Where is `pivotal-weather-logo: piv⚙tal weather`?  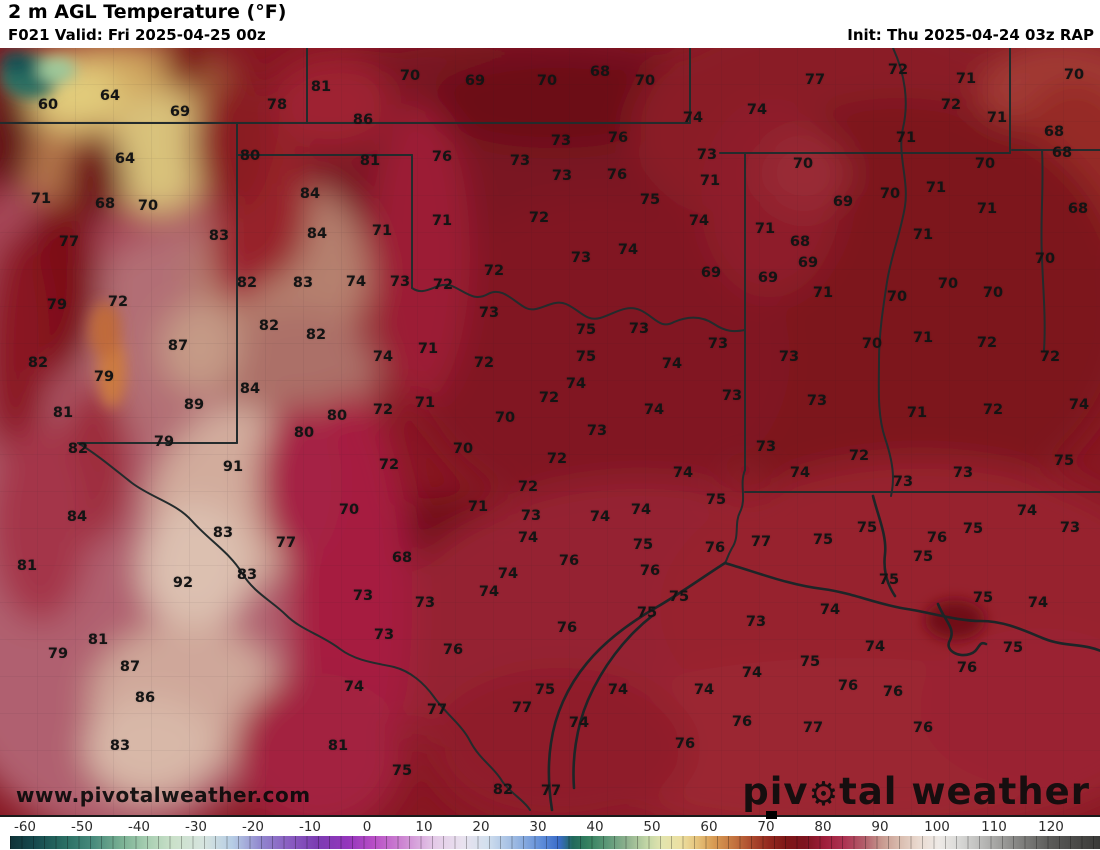
pivotal-weather-logo: piv⚙tal weather is located at coordinates (916, 791).